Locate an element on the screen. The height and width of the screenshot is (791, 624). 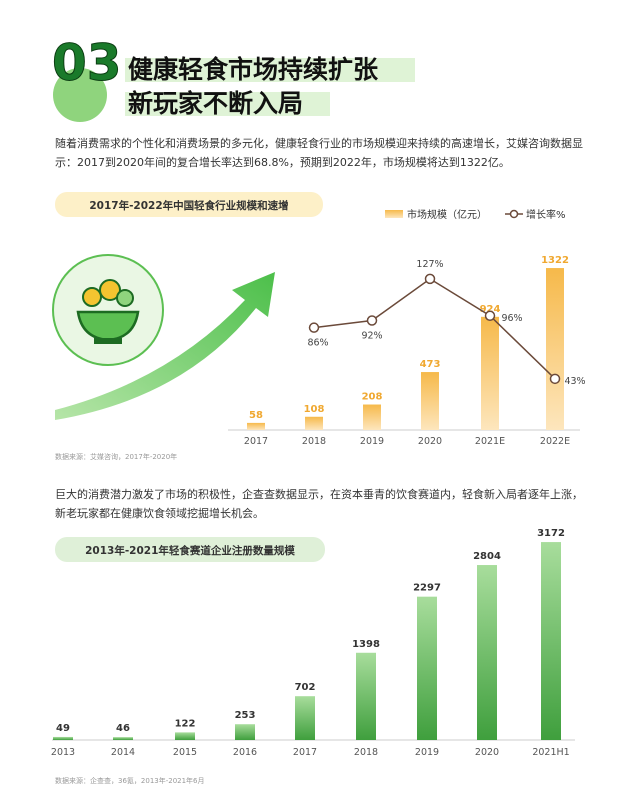
salad-icon is located at coordinates (108, 311).